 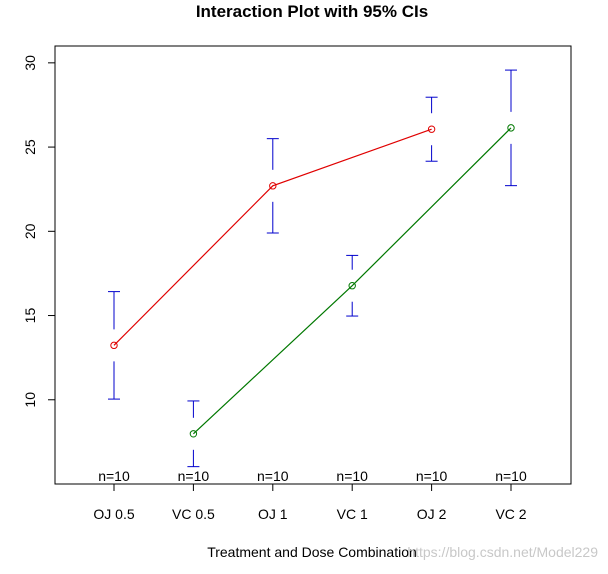 I want to click on y-tick-label: 15, so click(x=30, y=316).